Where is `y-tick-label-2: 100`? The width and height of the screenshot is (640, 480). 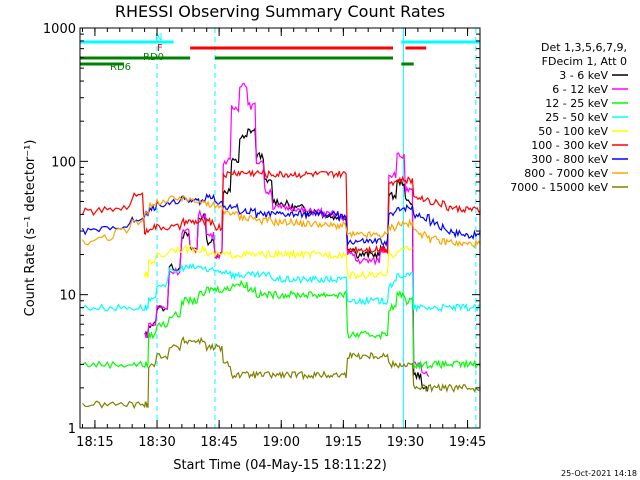
y-tick-label-2: 100 is located at coordinates (63, 162).